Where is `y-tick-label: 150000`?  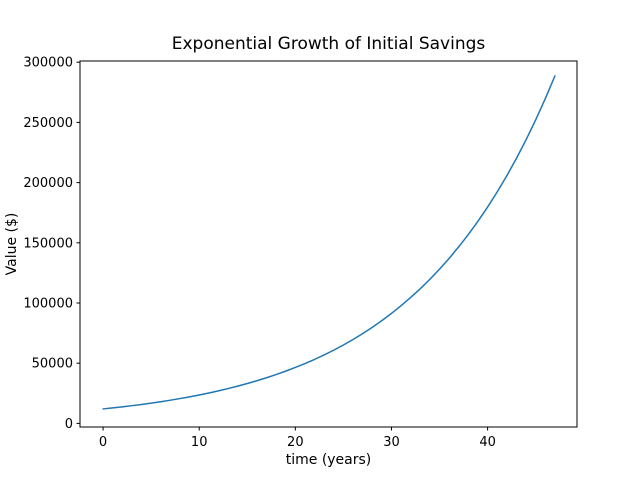
y-tick-label: 150000 is located at coordinates (48, 243).